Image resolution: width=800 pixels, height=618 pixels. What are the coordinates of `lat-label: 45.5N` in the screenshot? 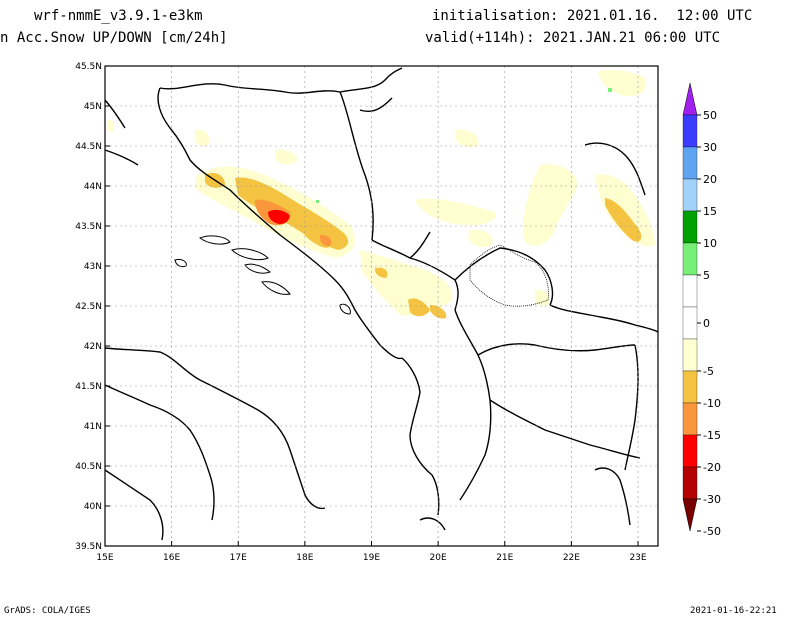 It's located at (88, 67).